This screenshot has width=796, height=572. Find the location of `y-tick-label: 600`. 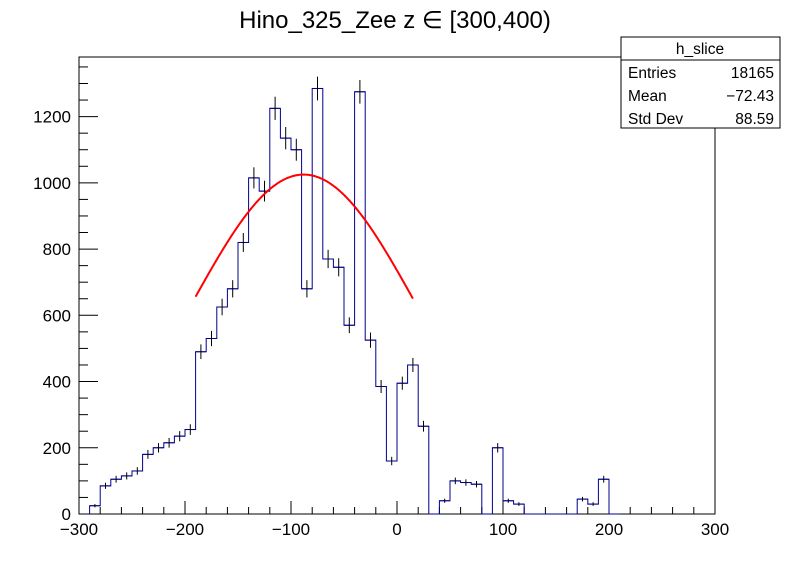

y-tick-label: 600 is located at coordinates (57, 315).